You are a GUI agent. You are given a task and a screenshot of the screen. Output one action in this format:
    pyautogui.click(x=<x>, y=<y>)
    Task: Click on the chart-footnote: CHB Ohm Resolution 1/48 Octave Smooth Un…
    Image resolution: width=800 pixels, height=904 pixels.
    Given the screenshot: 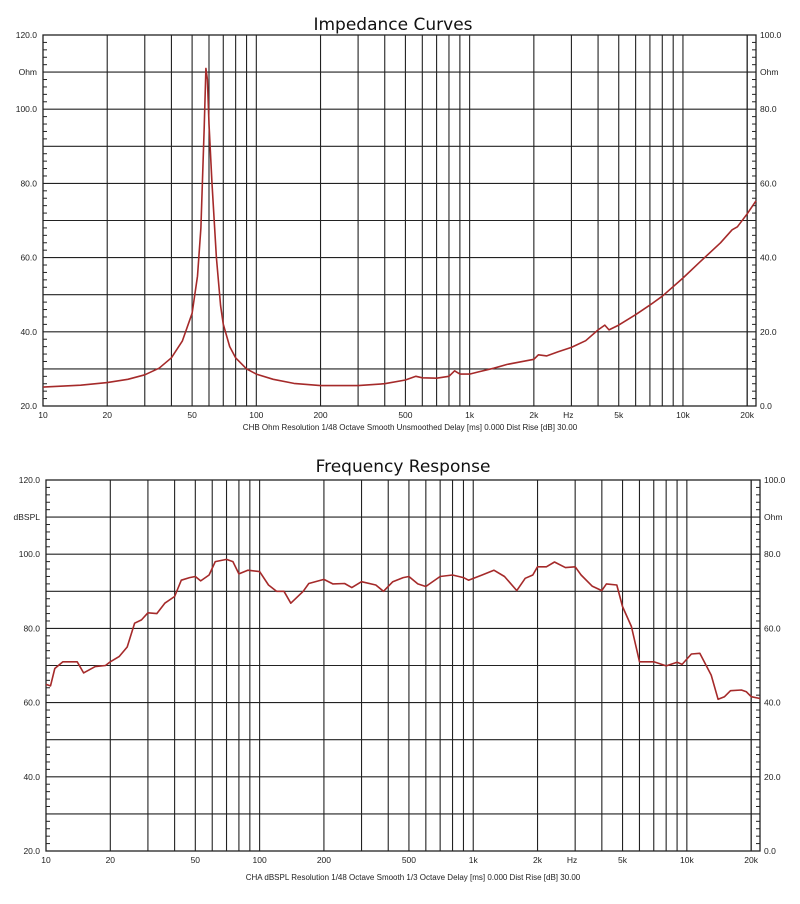 What is the action you would take?
    pyautogui.click(x=410, y=427)
    